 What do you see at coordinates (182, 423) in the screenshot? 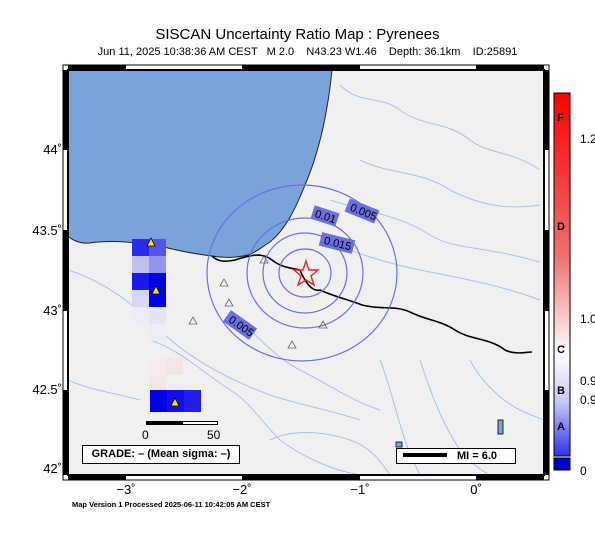
I see `scale-bar` at bounding box center [182, 423].